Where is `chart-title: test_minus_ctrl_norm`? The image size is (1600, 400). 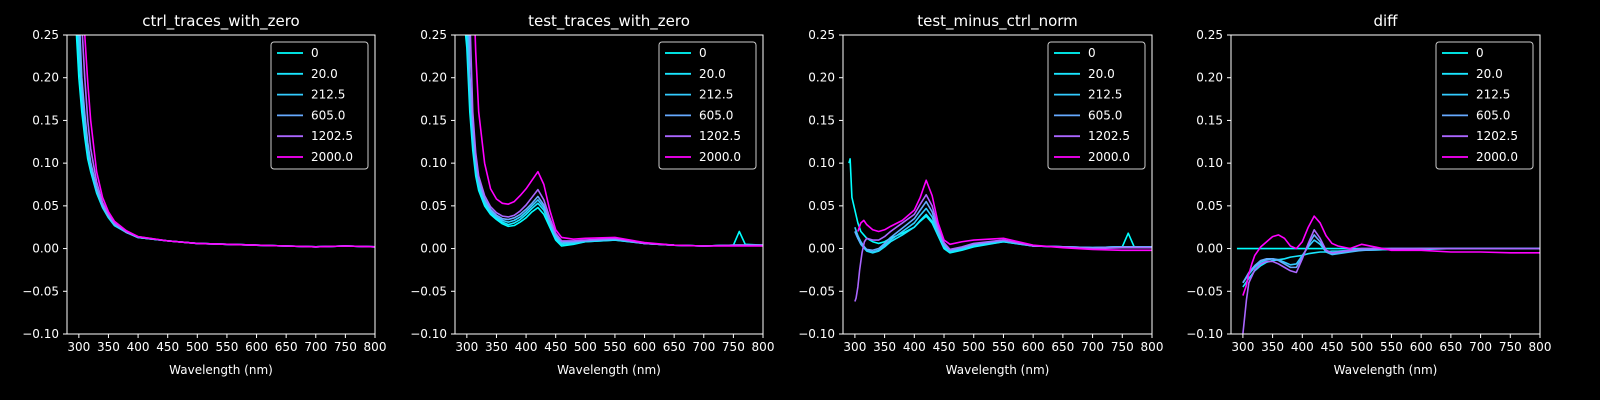 chart-title: test_minus_ctrl_norm is located at coordinates (997, 21).